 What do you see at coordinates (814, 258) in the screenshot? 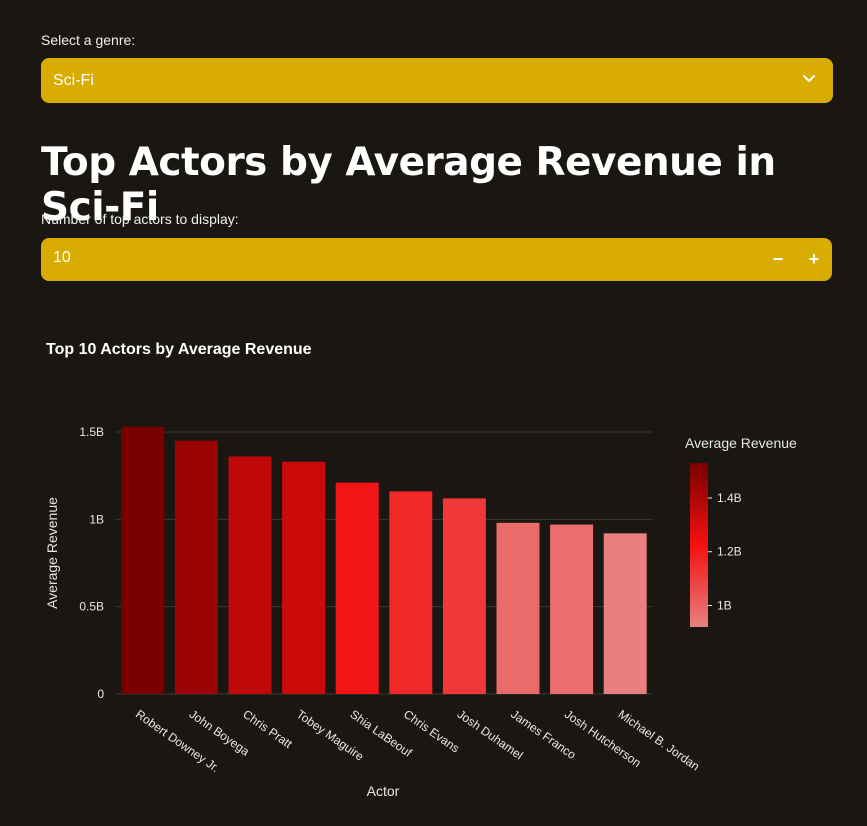
I see `increment-button: +` at bounding box center [814, 258].